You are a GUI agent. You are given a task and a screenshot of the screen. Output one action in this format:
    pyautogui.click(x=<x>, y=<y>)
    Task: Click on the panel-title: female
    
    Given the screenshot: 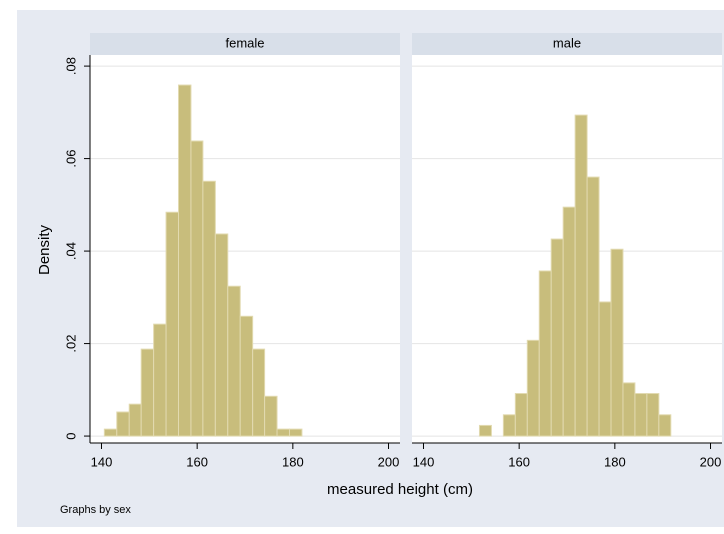 What is the action you would take?
    pyautogui.click(x=244, y=42)
    